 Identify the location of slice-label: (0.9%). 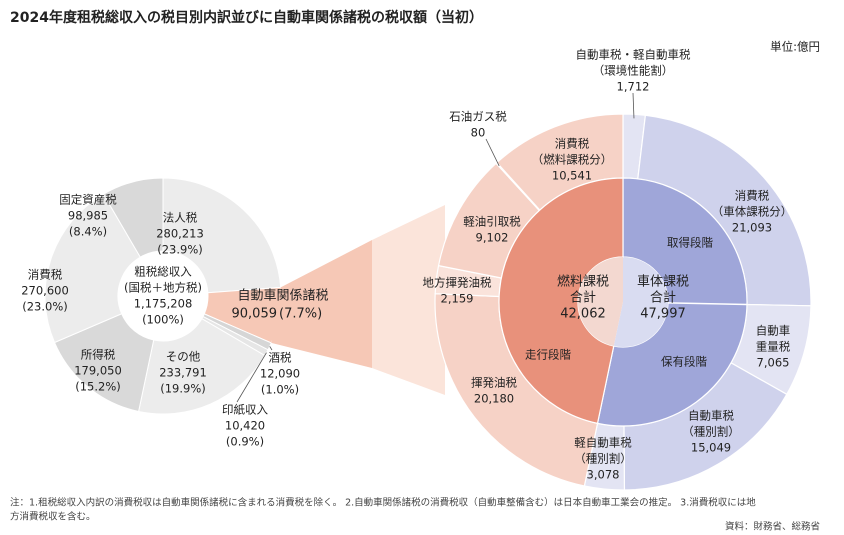
(245, 442).